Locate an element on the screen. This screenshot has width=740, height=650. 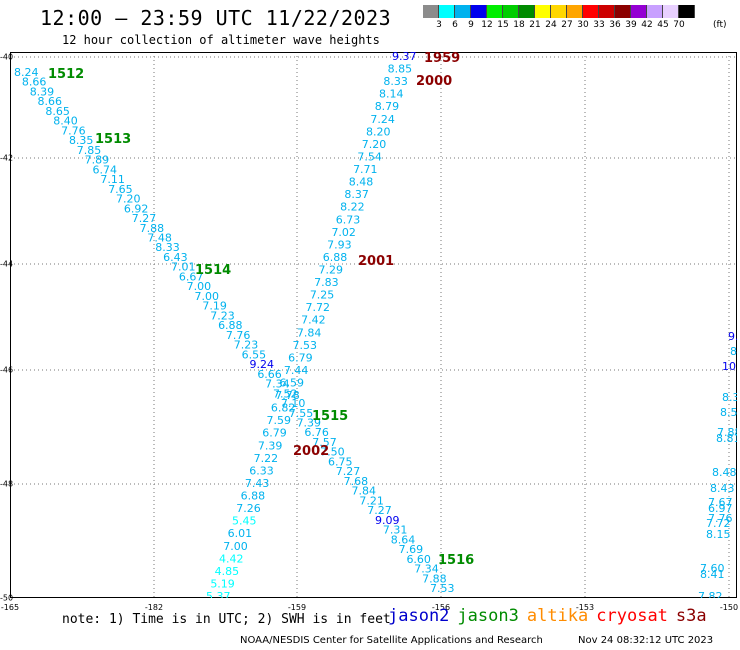
color-scale-label: 12 is located at coordinates (487, 25).